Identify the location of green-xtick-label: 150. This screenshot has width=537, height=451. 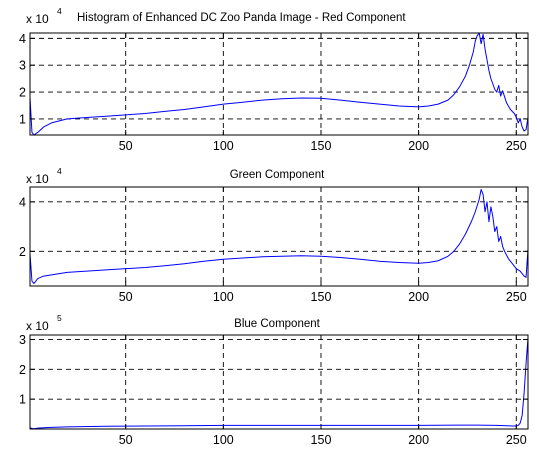
(321, 297).